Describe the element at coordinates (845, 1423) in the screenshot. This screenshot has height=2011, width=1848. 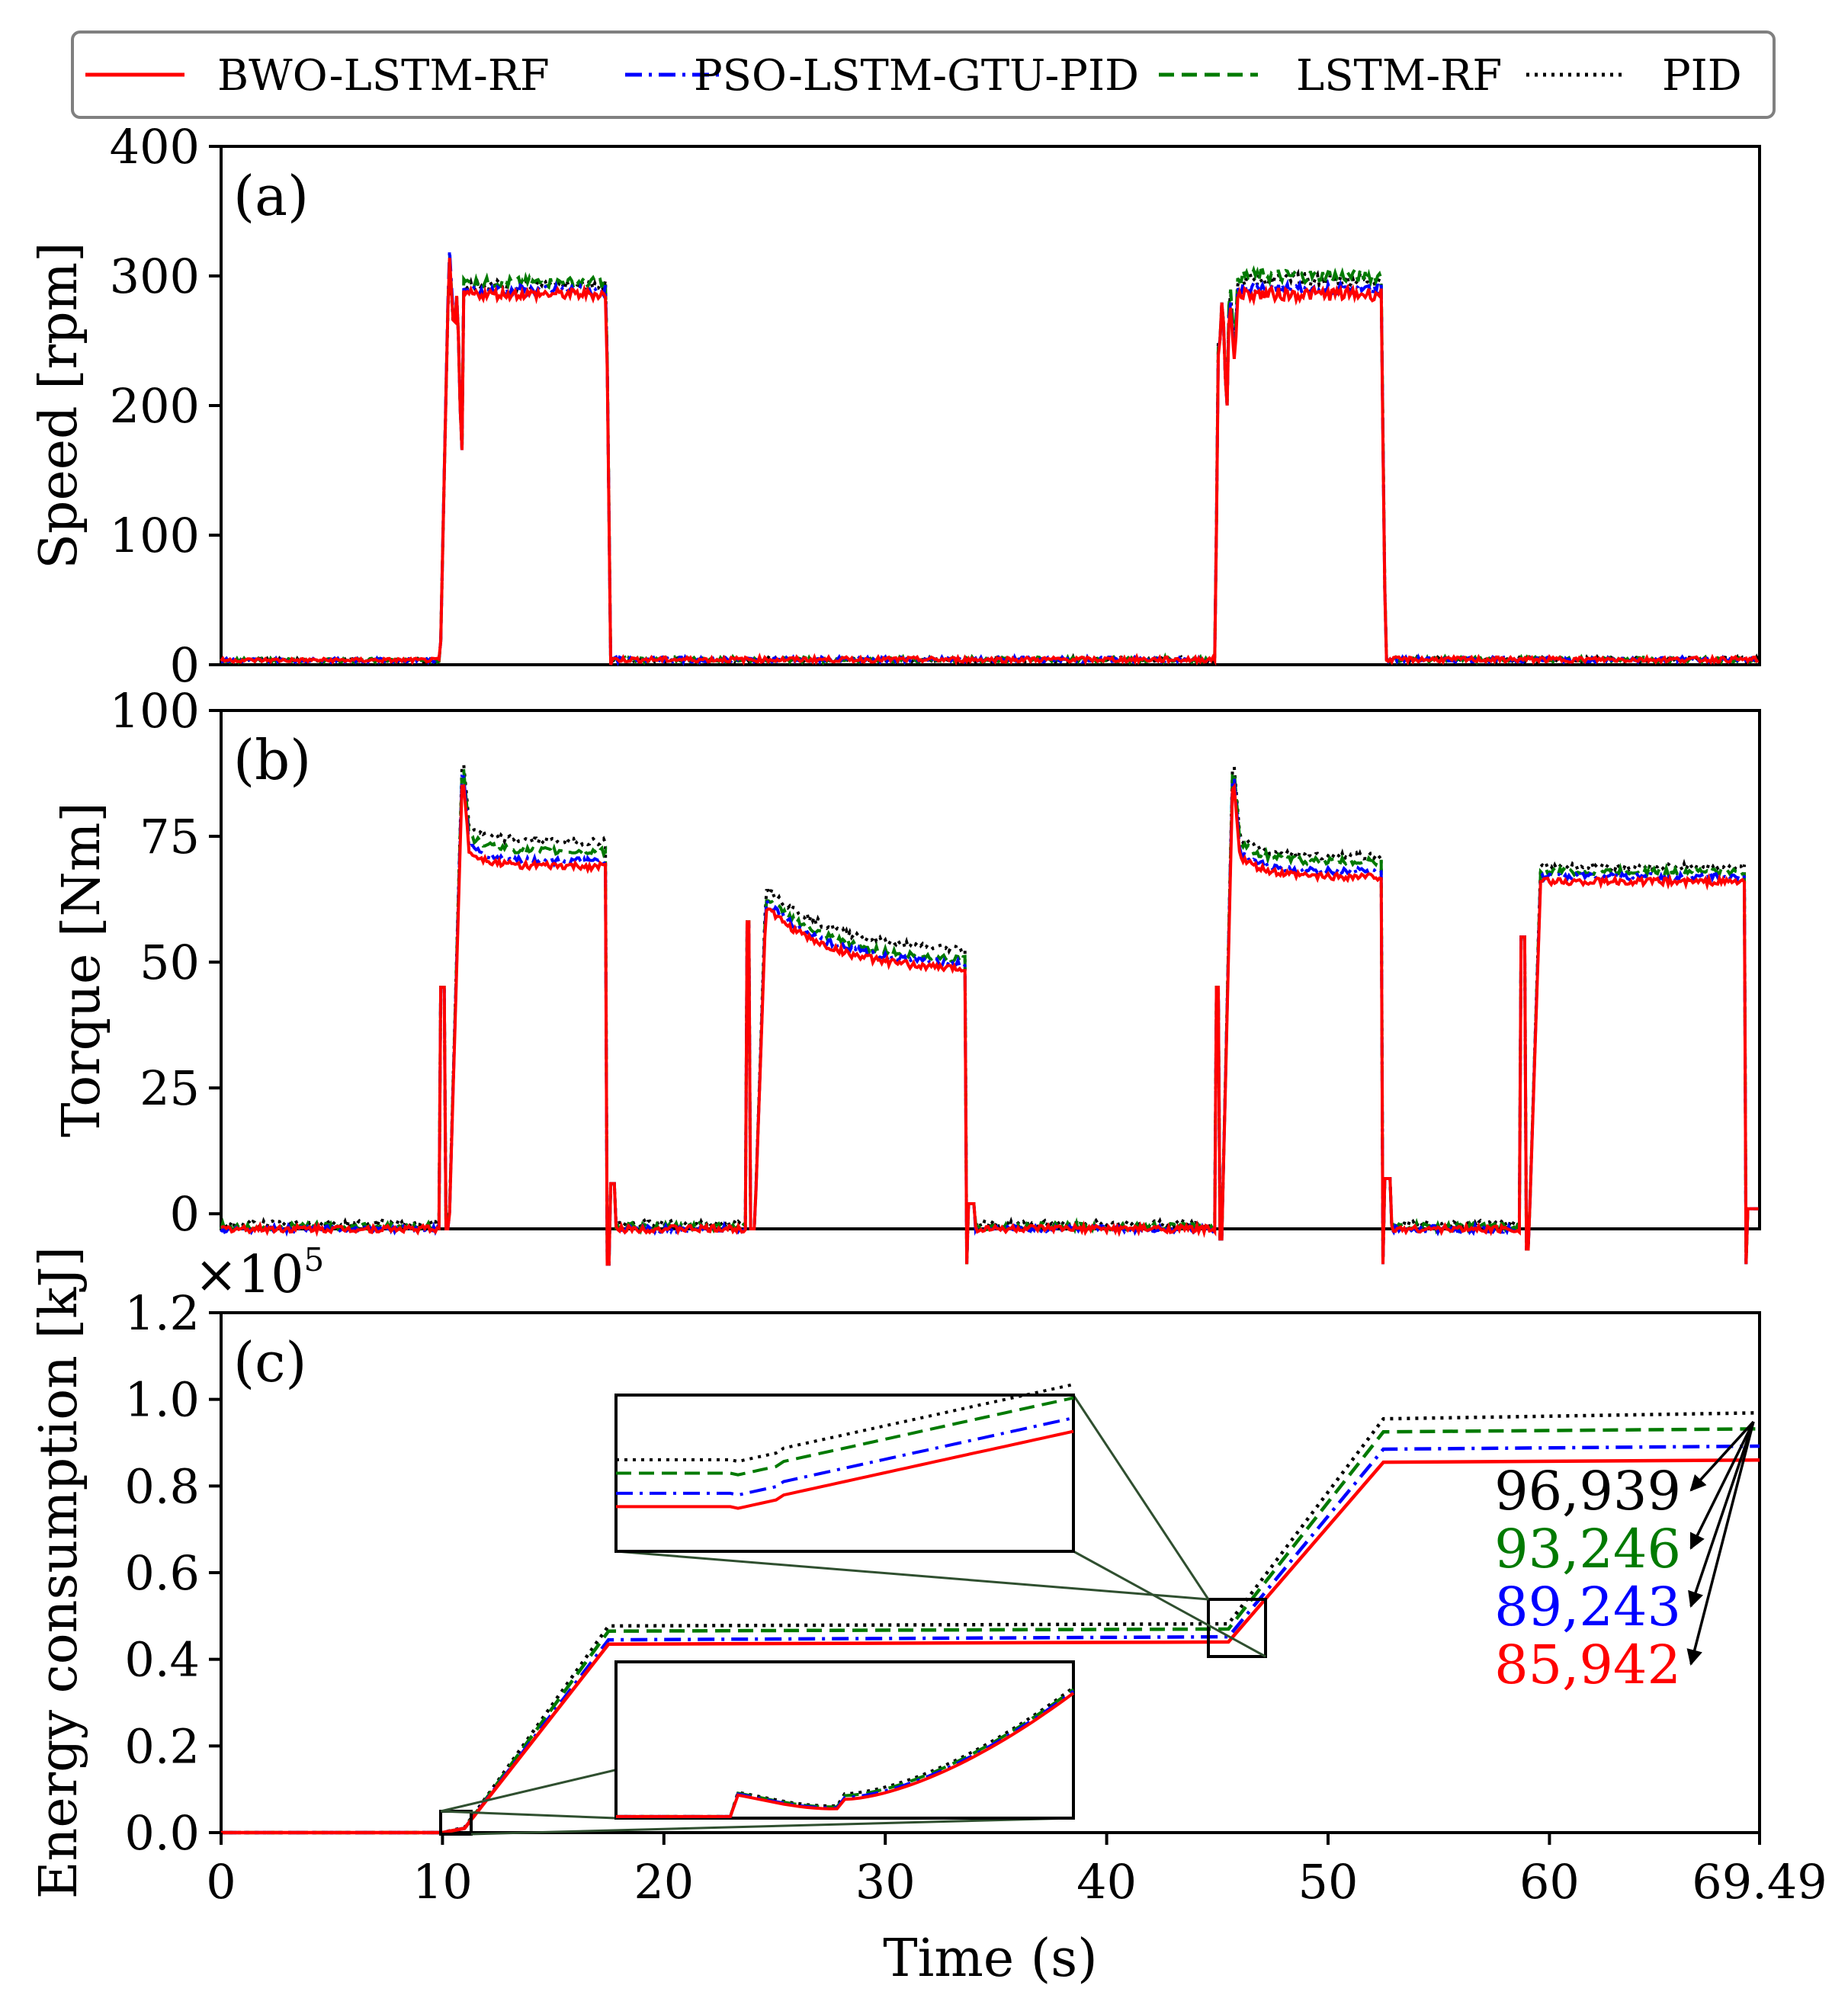
I see `inset-line-pid` at that location.